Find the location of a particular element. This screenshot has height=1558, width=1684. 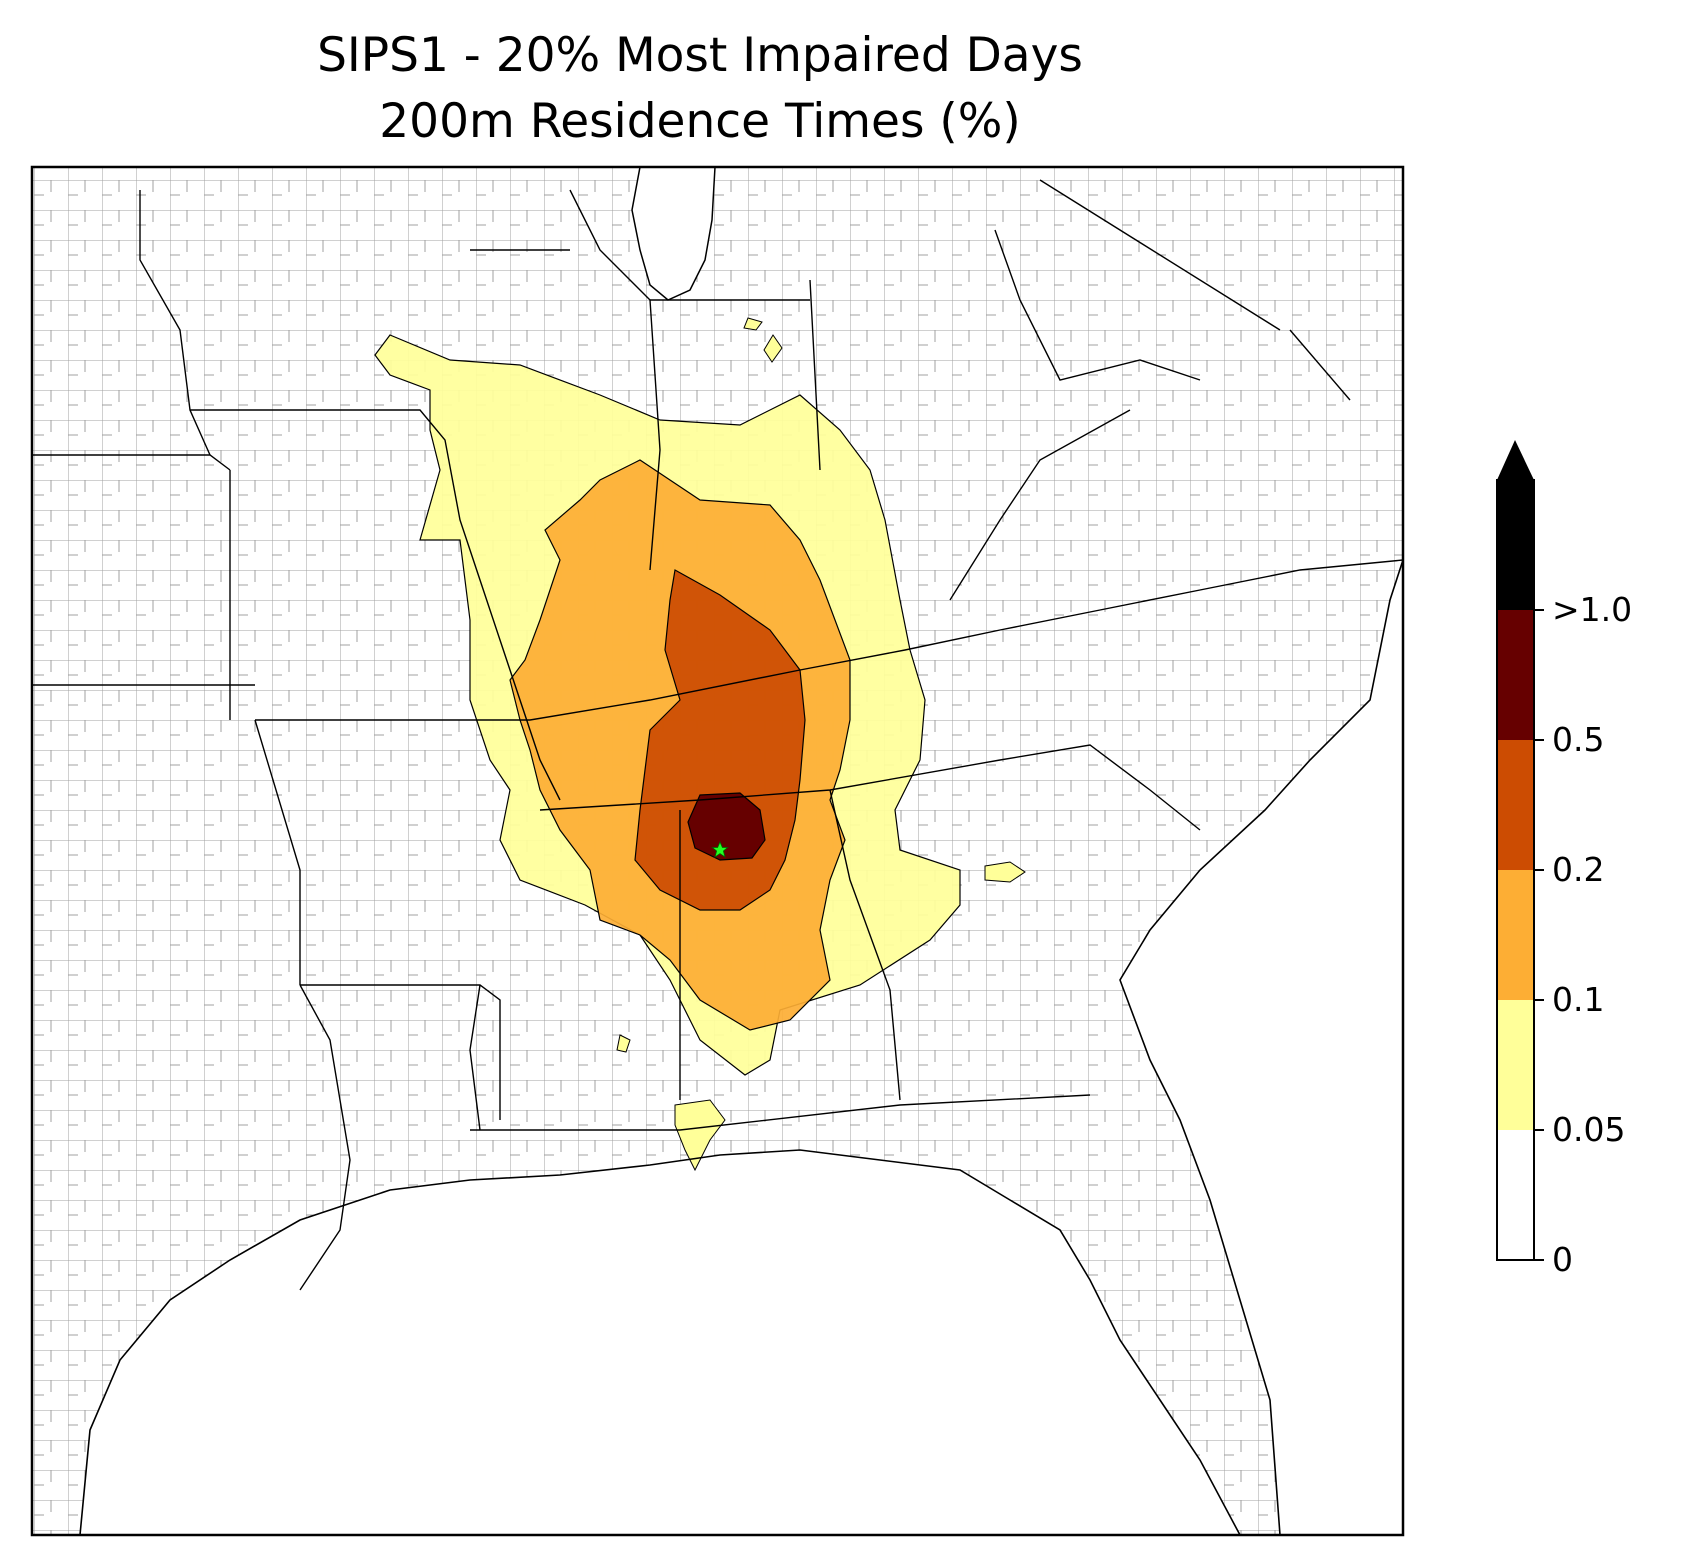

map-title-line-2: 200m Residence Times (%) is located at coordinates (700, 121).